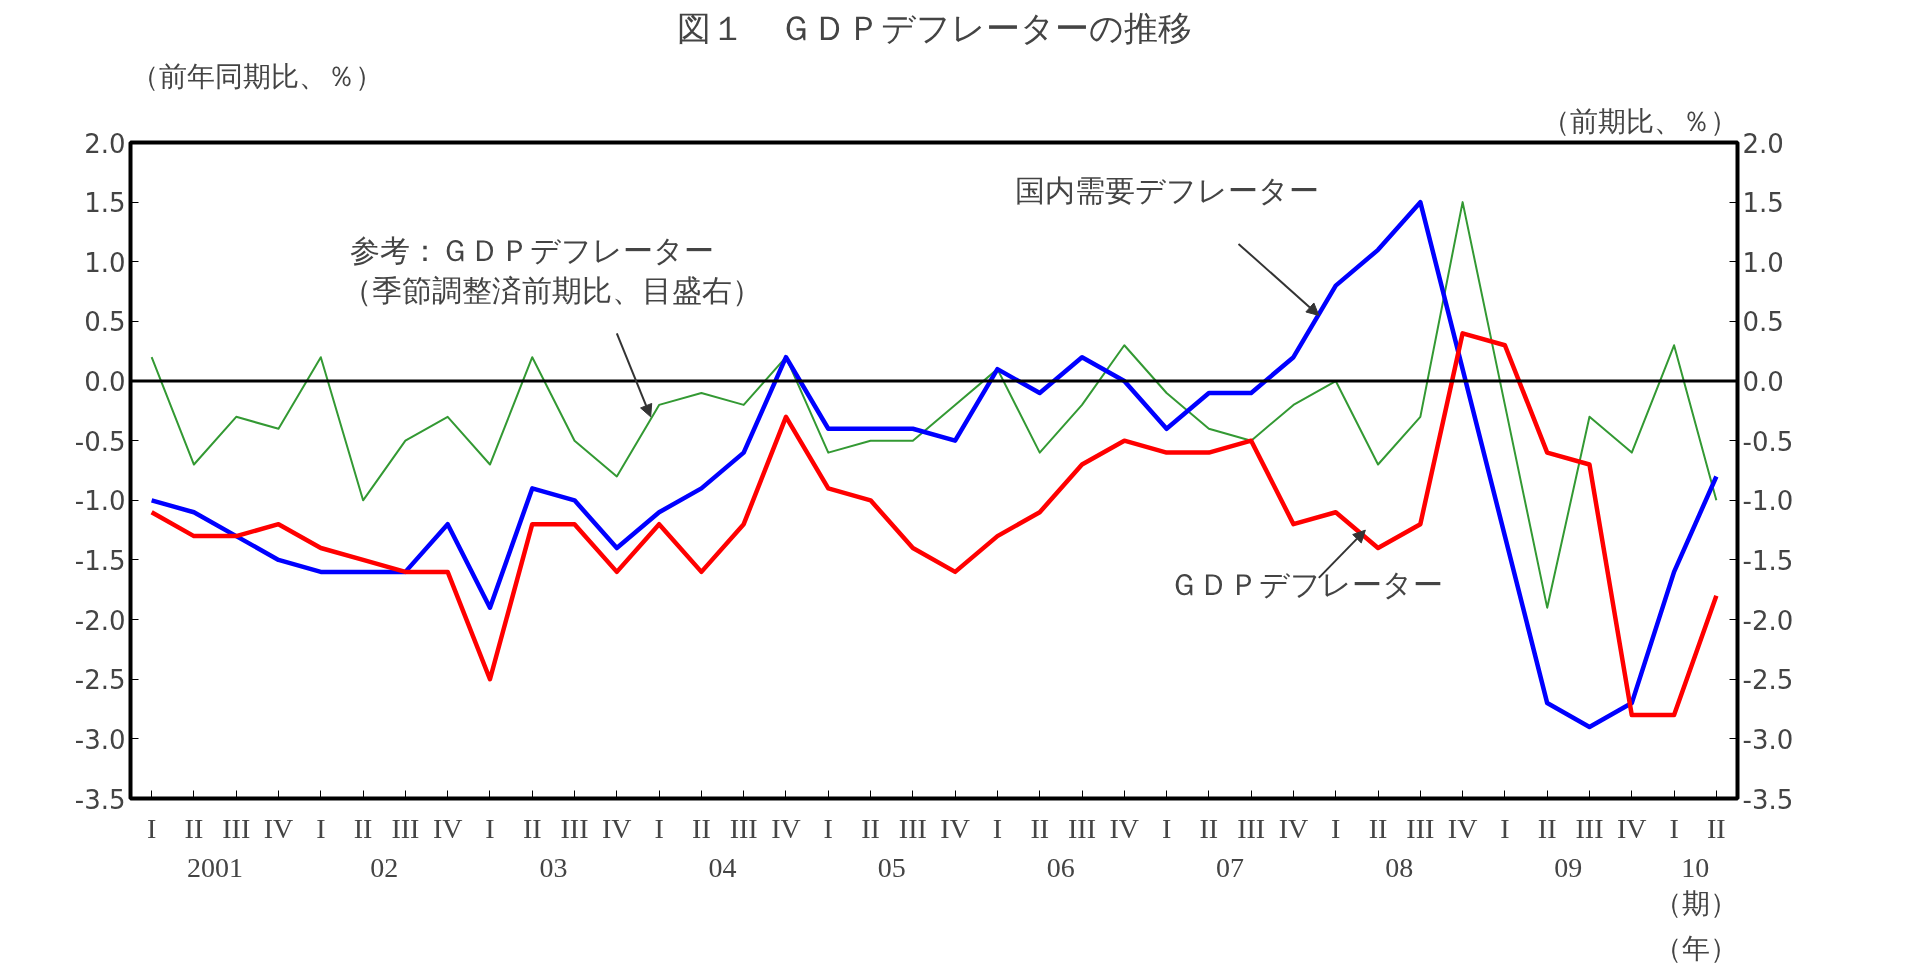 Image resolution: width=1912 pixels, height=969 pixels. Describe the element at coordinates (105, 262) in the screenshot. I see `y-tick-label: 1.0` at that location.